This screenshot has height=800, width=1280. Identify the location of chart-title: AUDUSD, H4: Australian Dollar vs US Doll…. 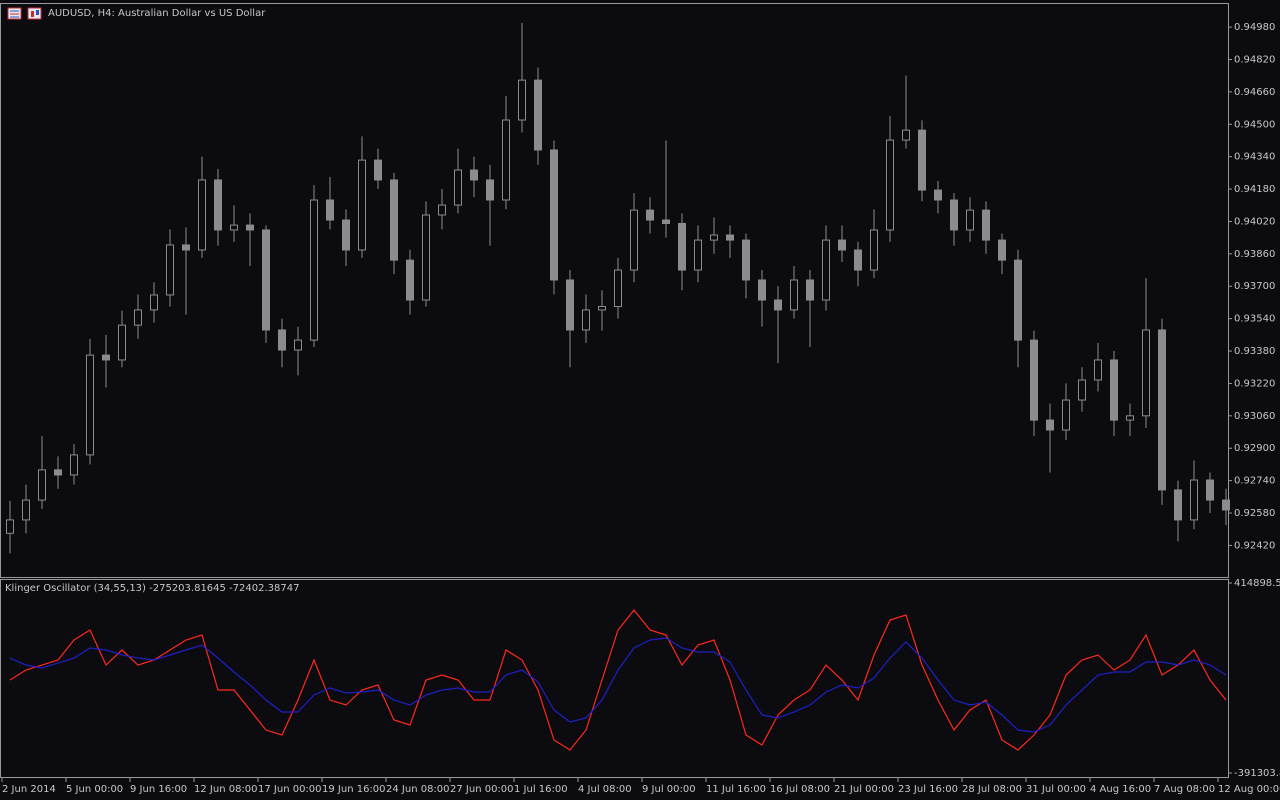
(157, 13).